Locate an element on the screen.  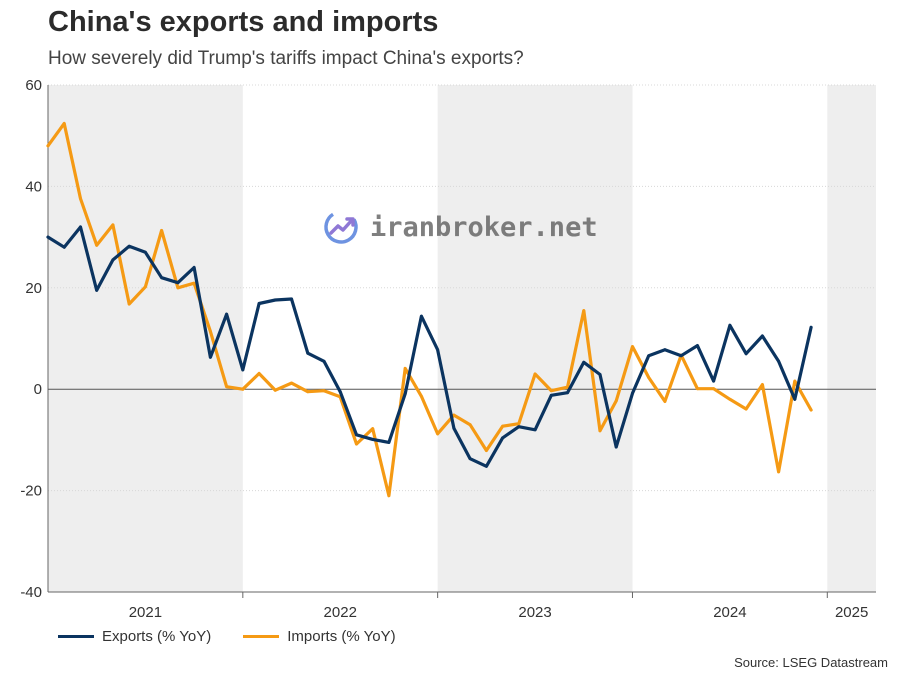
y-axis: -40 -20 0 20 40 60 is located at coordinates (34, 339).